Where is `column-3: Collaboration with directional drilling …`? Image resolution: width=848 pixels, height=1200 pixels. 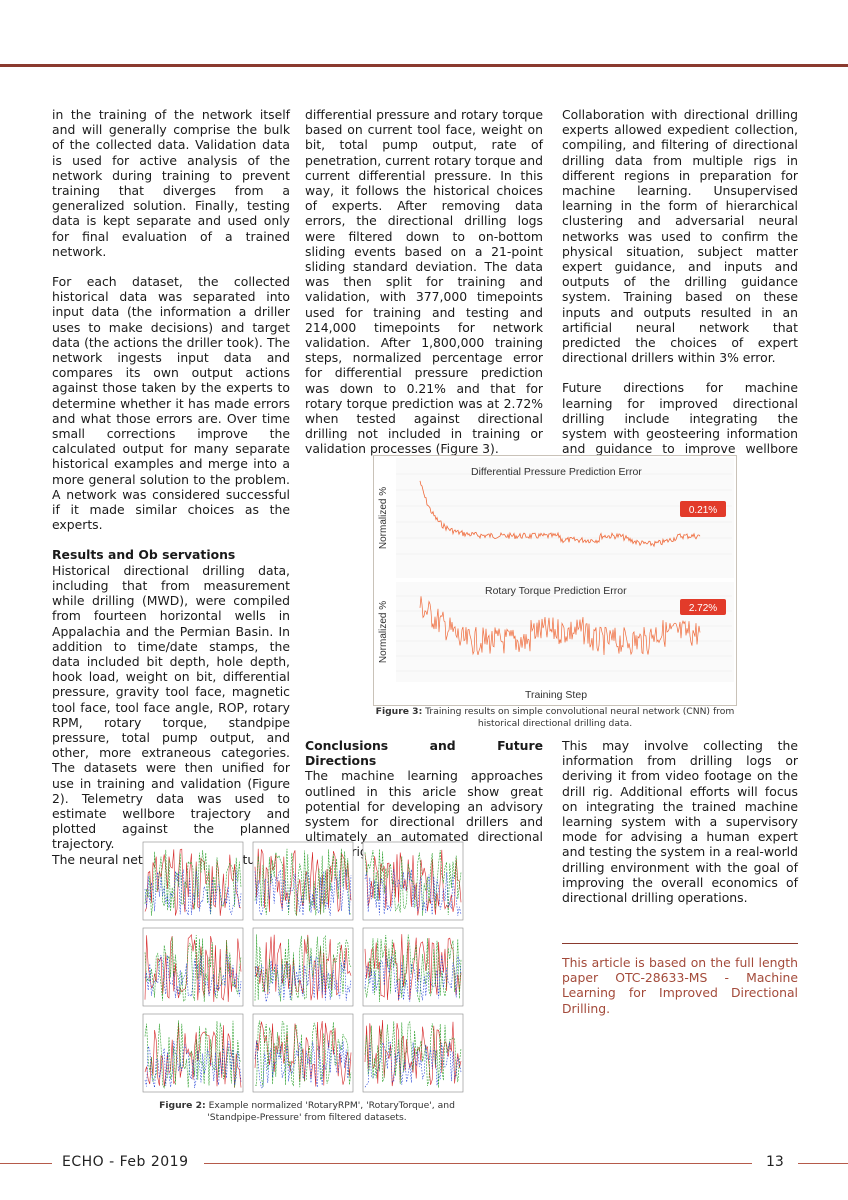 column-3: Collaboration with directional drilling … is located at coordinates (680, 297).